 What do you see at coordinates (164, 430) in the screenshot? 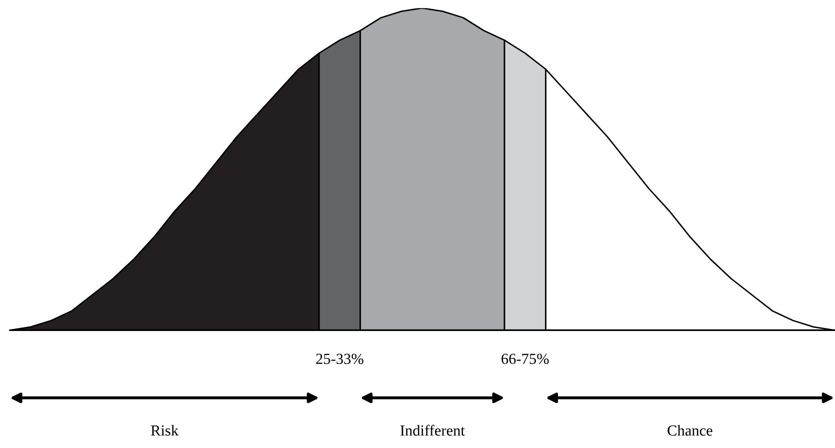
I see `text: Risk` at bounding box center [164, 430].